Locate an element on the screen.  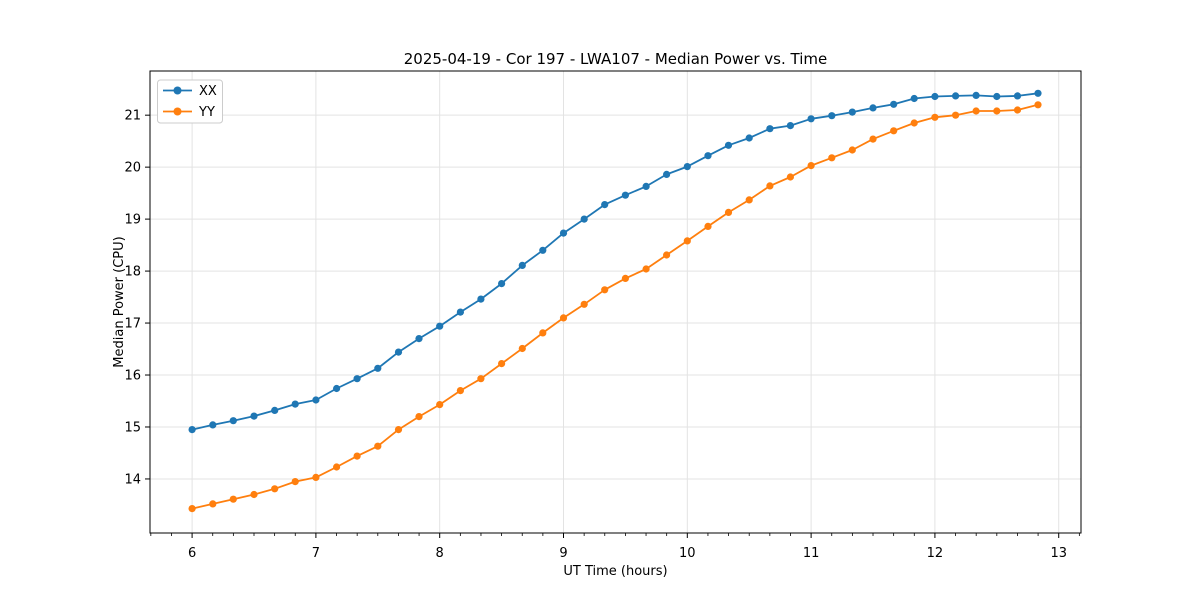
legend-label-xx: XX is located at coordinates (208, 91).